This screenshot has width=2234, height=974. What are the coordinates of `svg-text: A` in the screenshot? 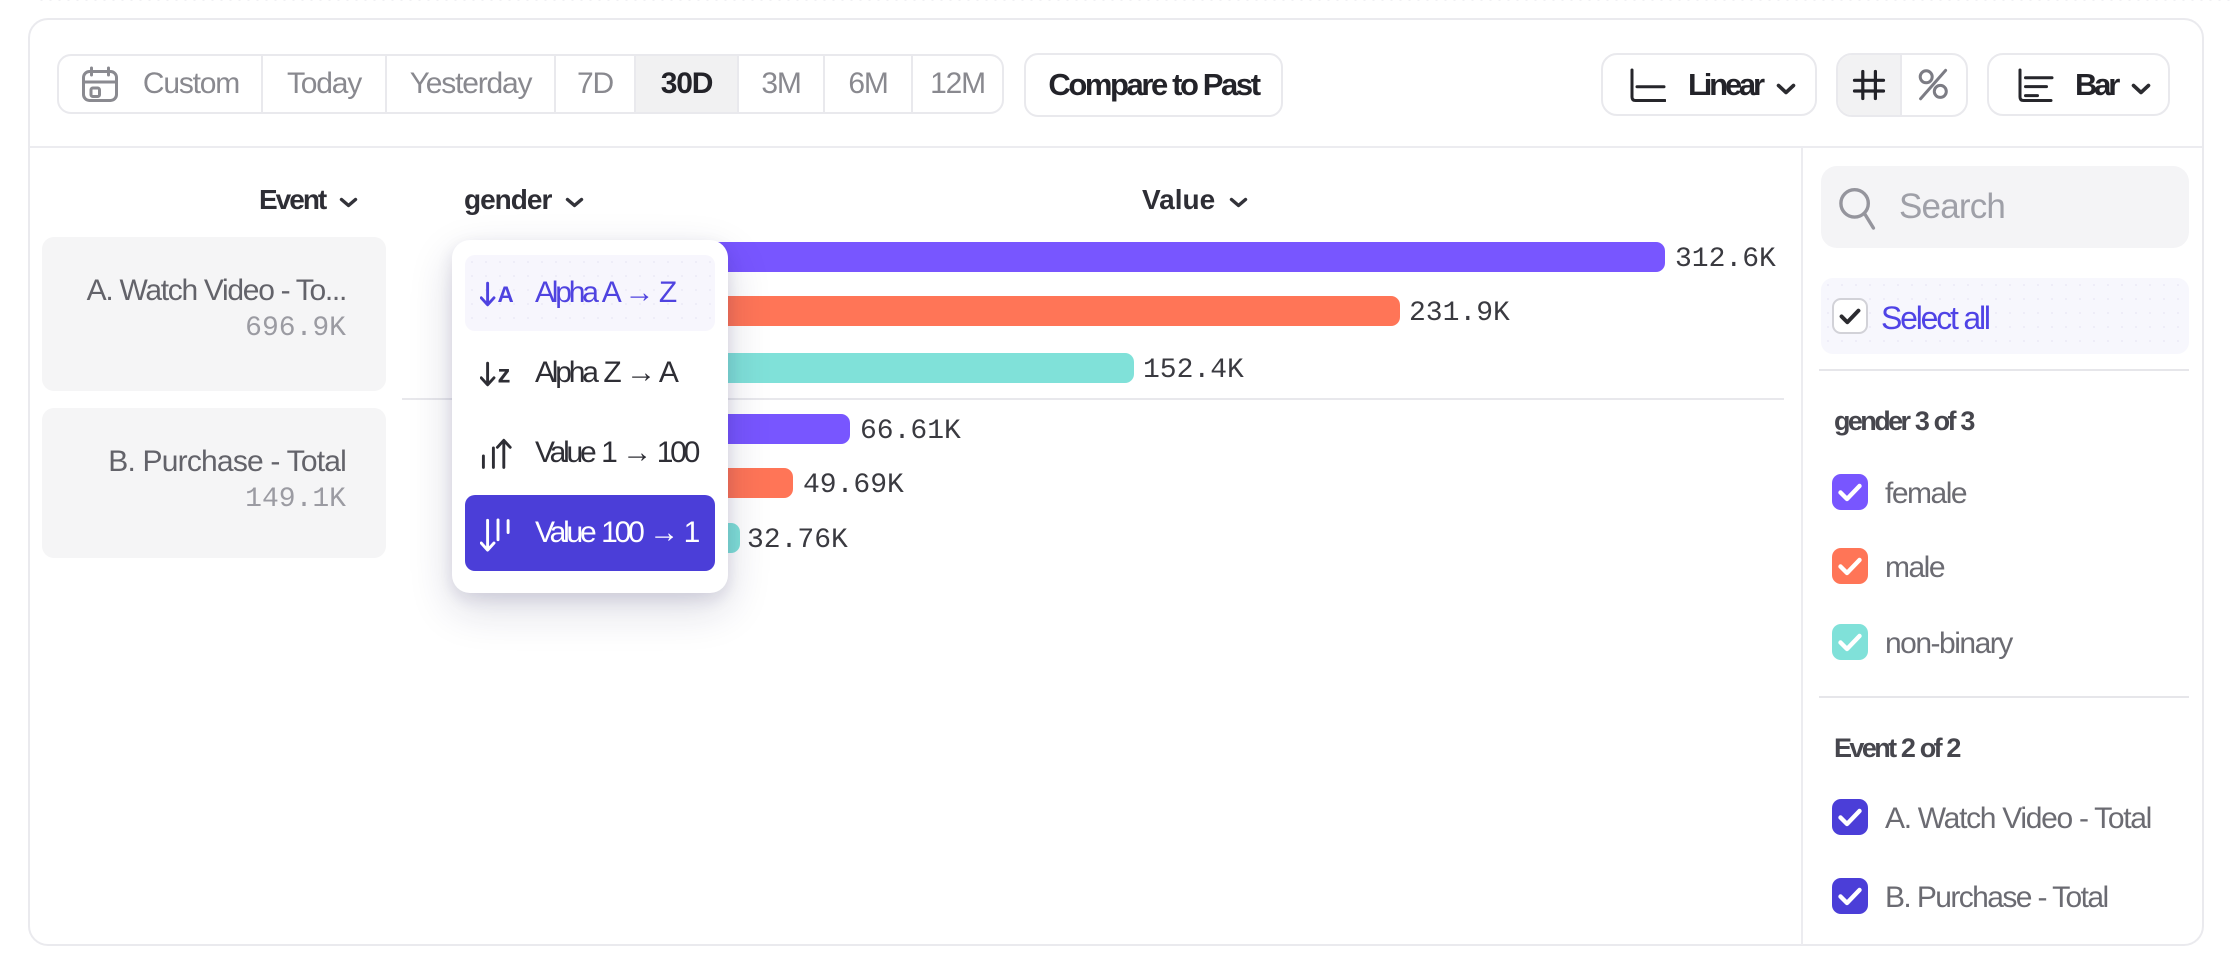 It's located at (506, 294).